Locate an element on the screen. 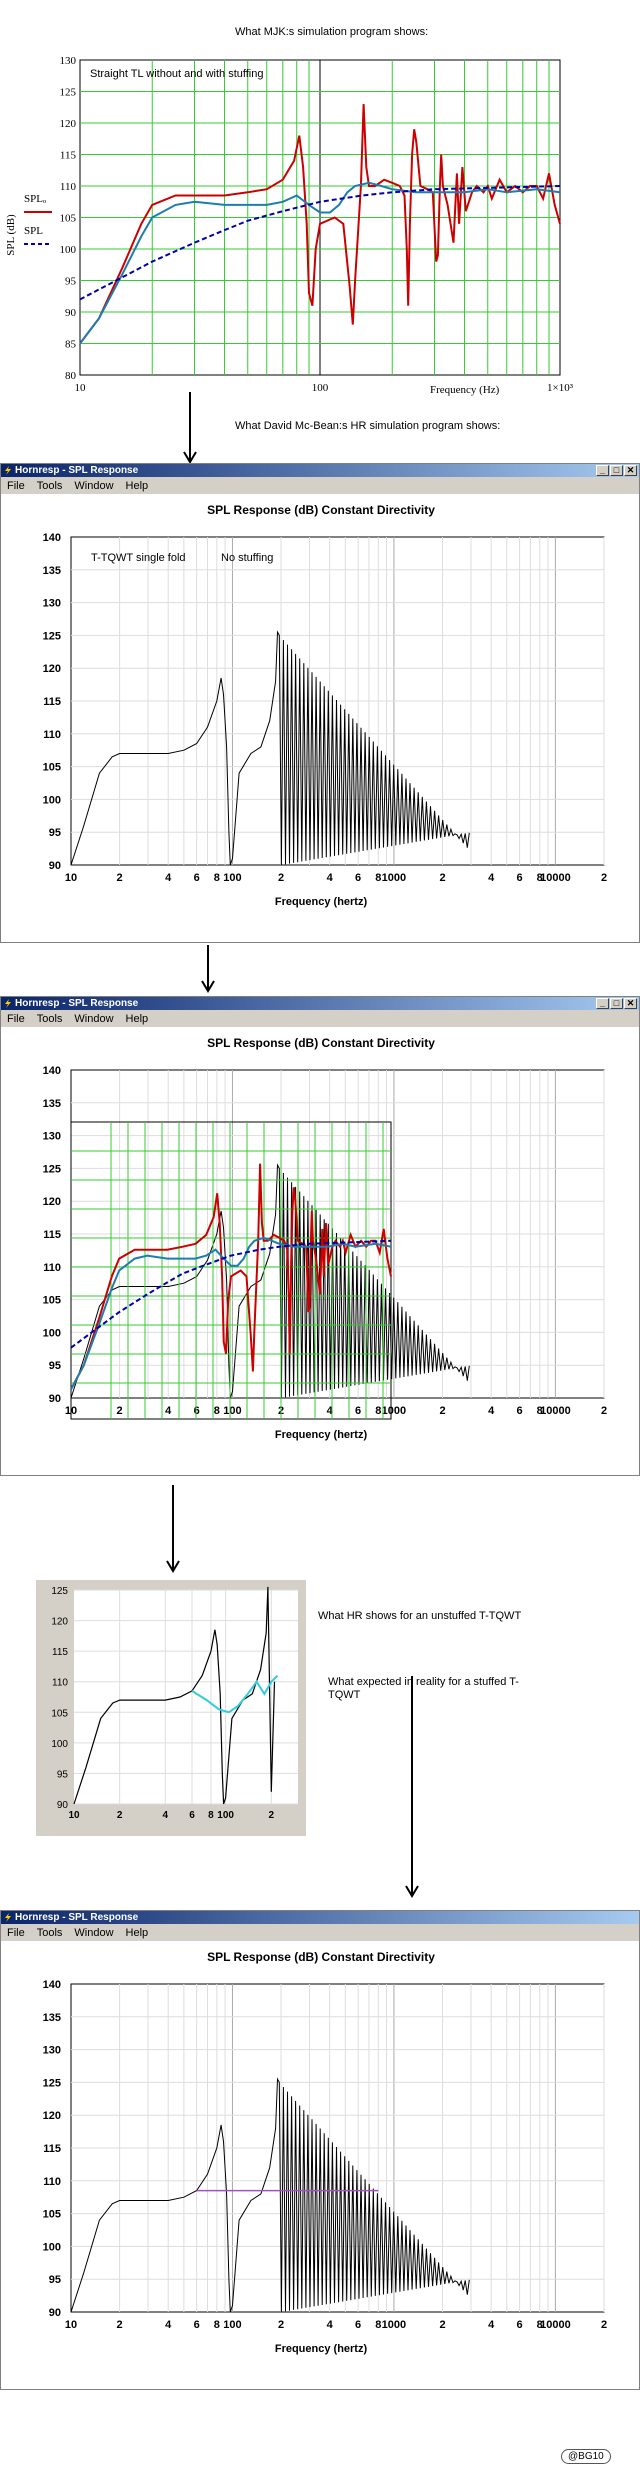 Image resolution: width=640 pixels, height=2487 pixels. menu-bar: File Tools Window Help is located at coordinates (320, 1019).